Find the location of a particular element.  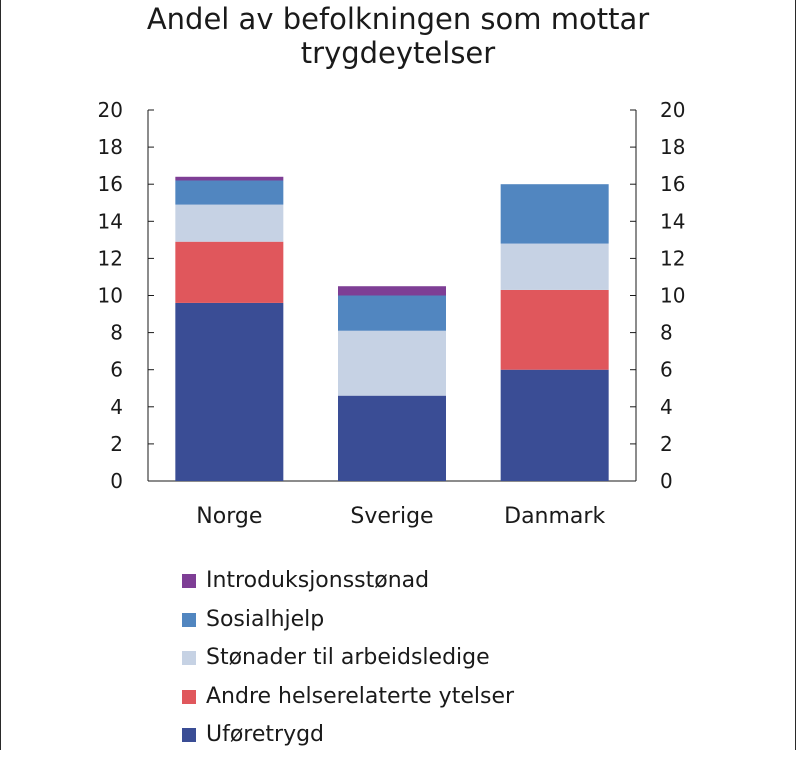

x-category-label: Norge is located at coordinates (229, 516).